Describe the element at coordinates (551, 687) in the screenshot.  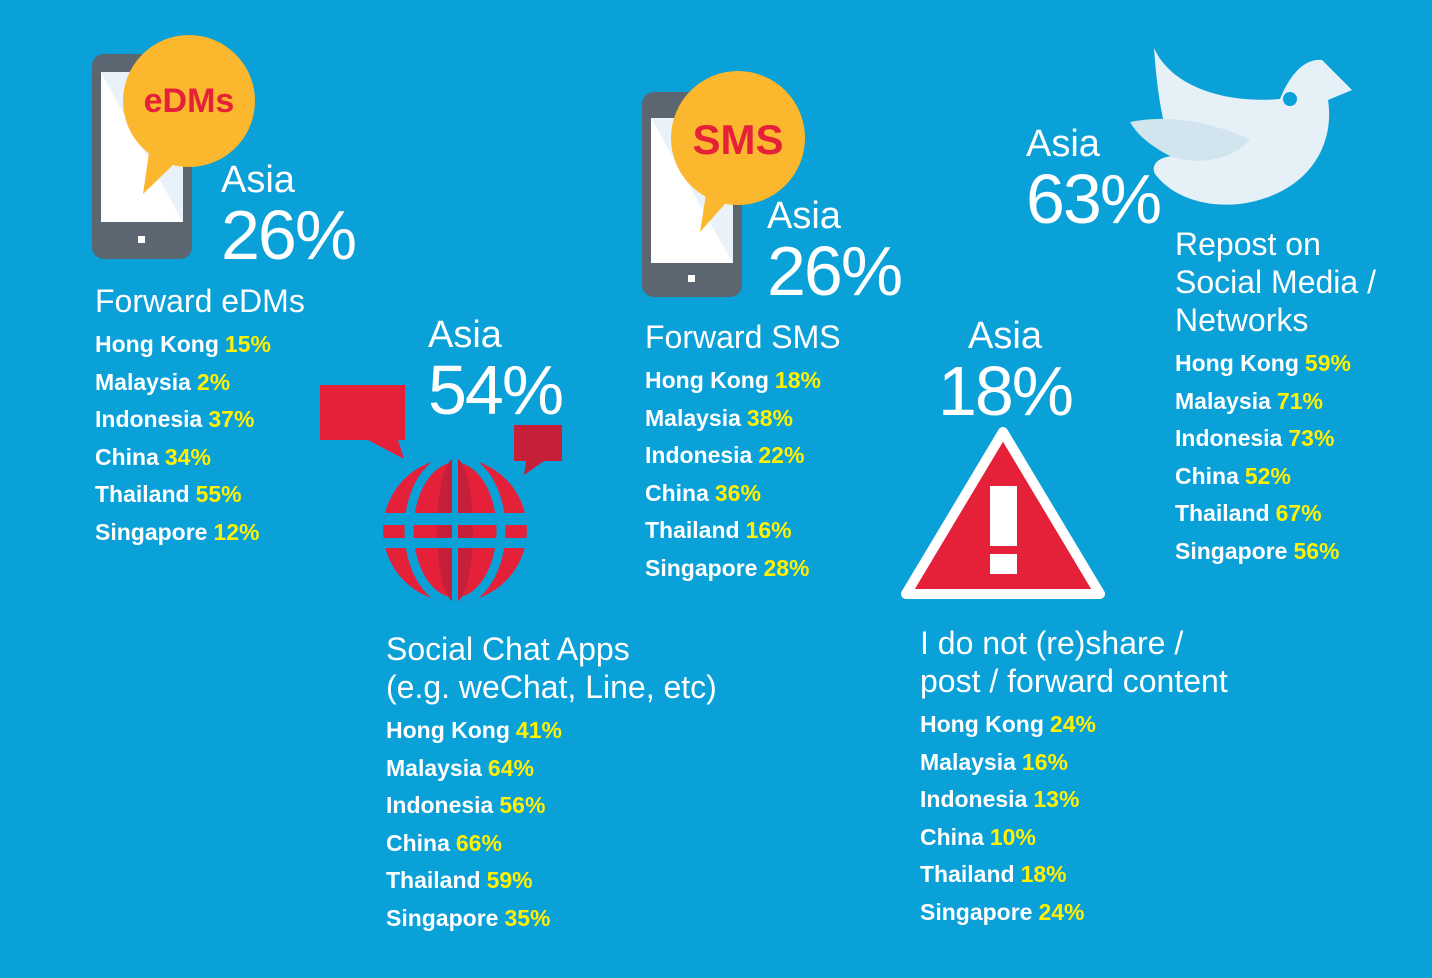
I see `chat-label-sub: (e.g. weChat, Line, etc)` at that location.